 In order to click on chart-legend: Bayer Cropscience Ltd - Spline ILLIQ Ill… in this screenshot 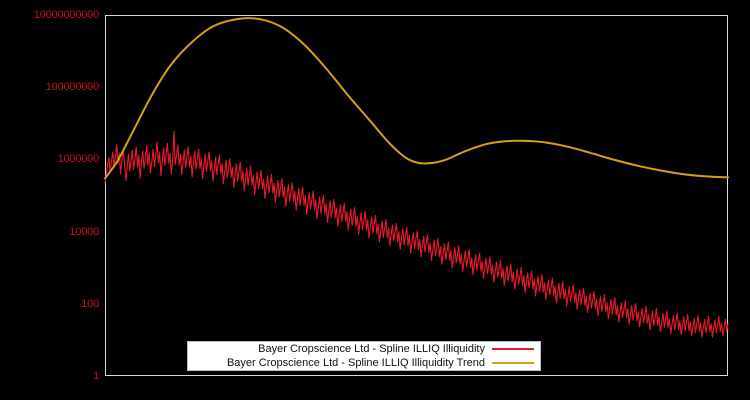, I will do `click(364, 356)`.